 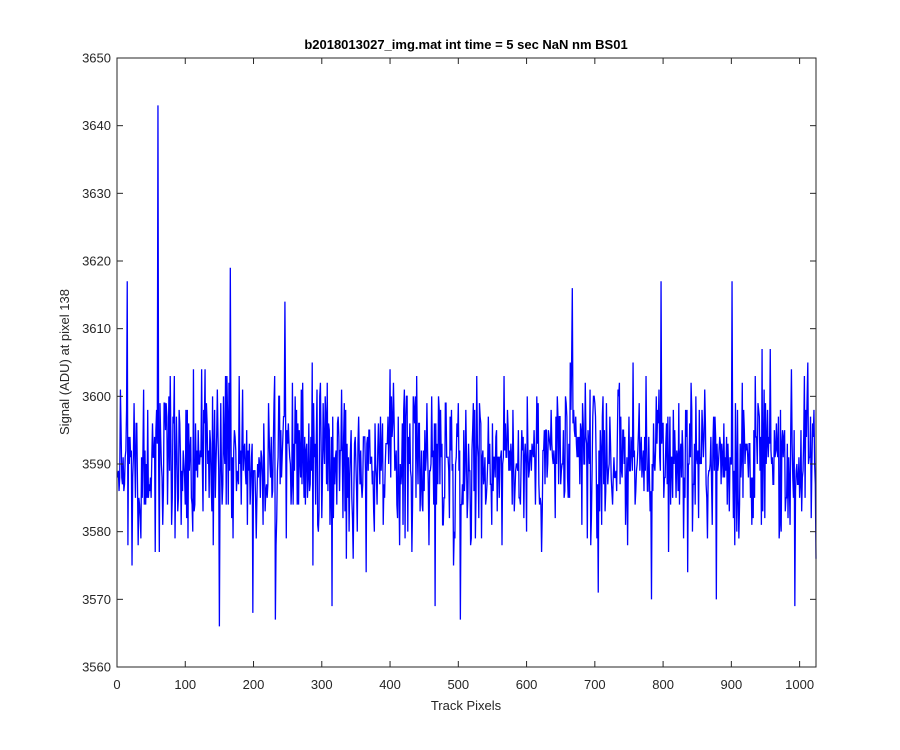 I want to click on x-tick-label: 100, so click(x=185, y=684).